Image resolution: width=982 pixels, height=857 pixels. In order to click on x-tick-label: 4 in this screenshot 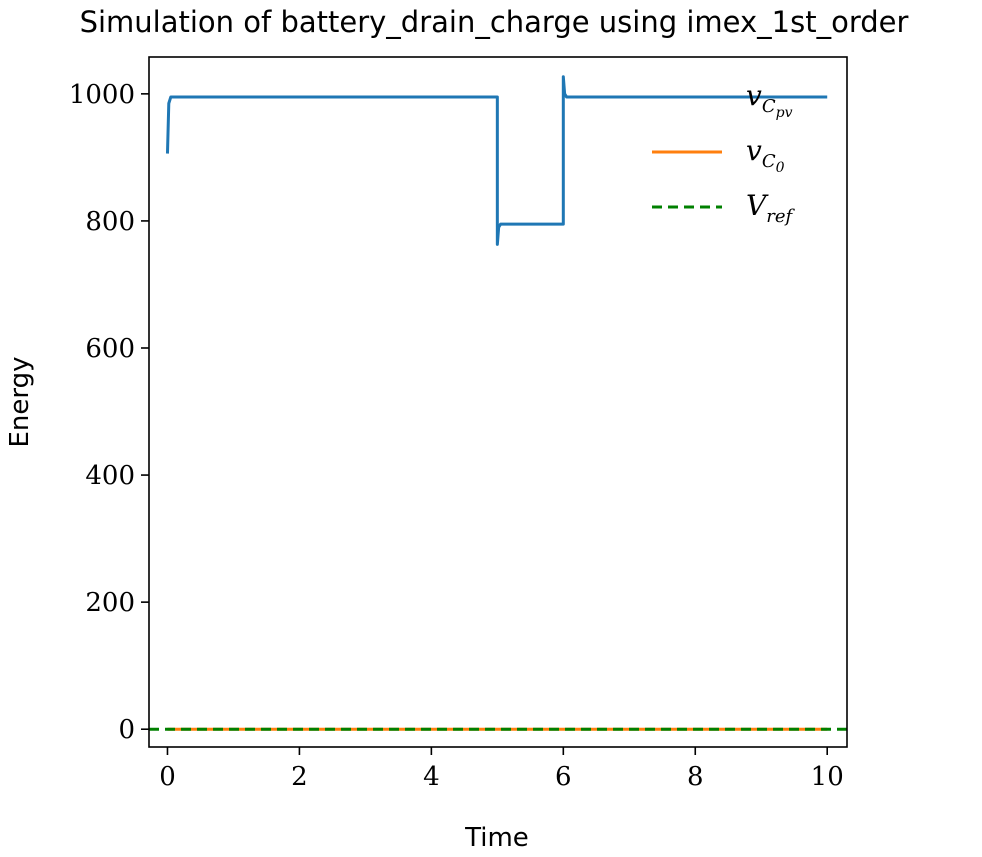, I will do `click(431, 777)`.